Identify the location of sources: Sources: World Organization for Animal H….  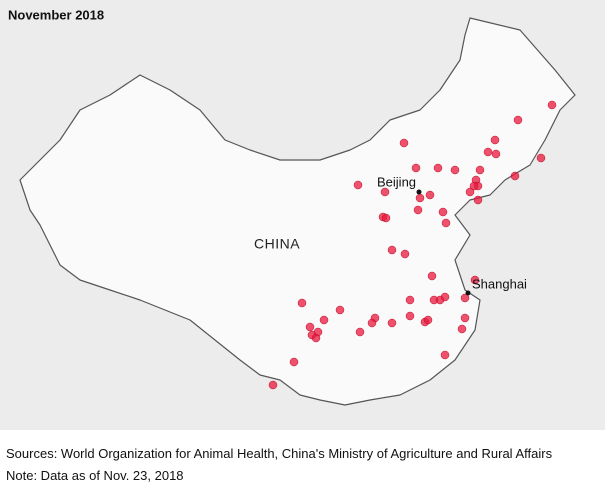
(279, 453).